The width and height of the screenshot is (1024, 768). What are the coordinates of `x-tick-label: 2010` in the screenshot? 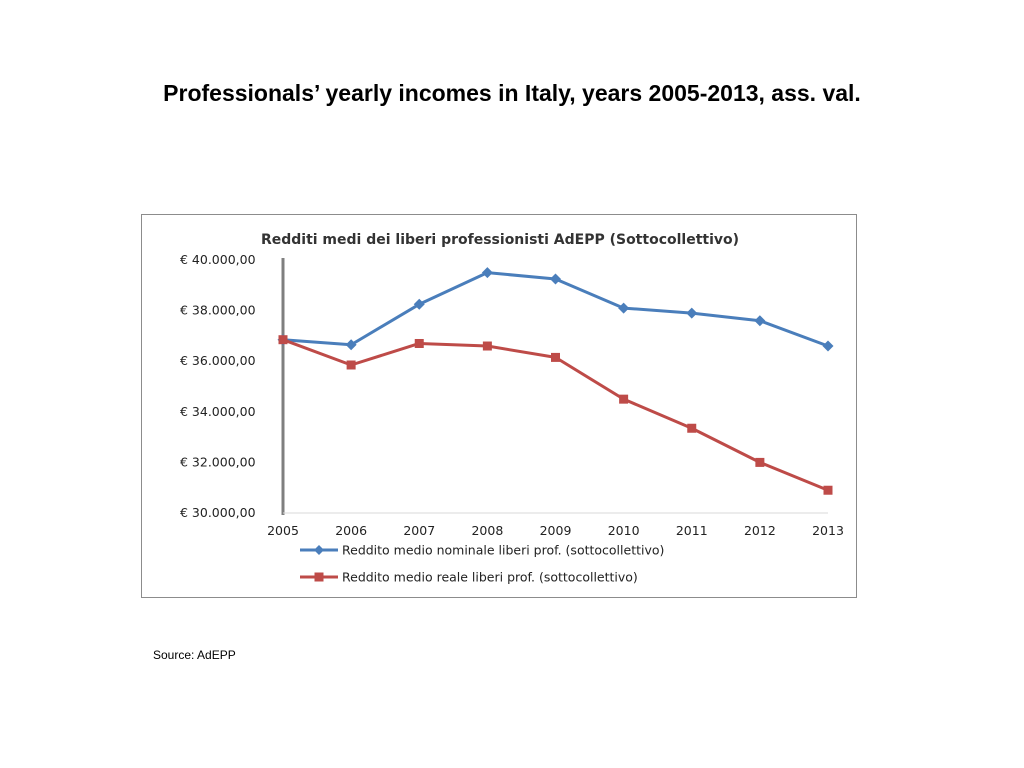 It's located at (624, 530).